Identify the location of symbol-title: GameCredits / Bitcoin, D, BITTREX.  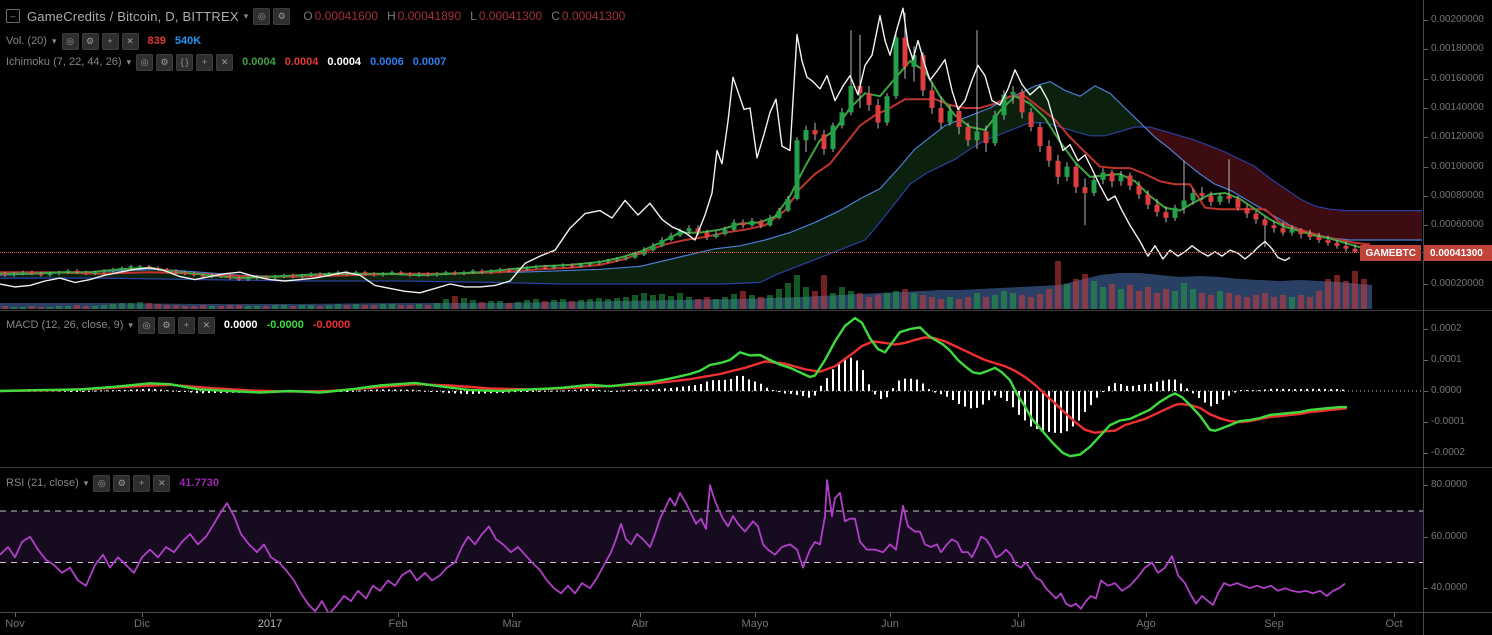
(133, 16).